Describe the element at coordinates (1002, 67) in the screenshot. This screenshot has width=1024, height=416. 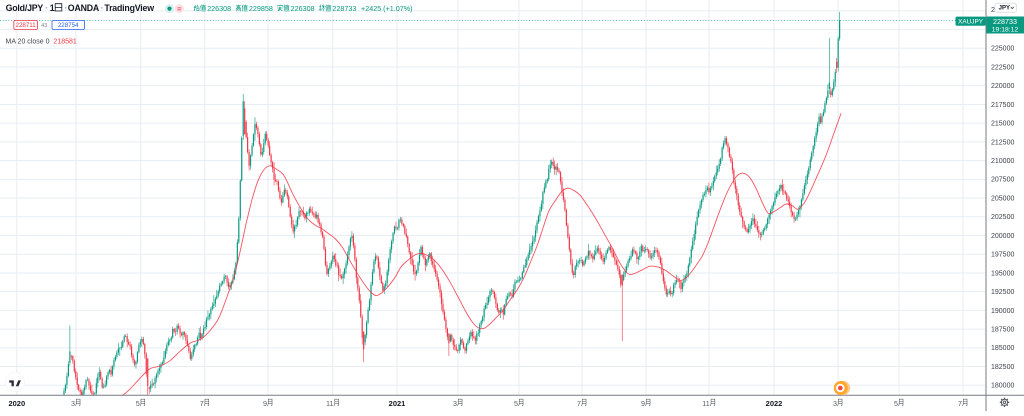
I see `svg-text: 222500` at that location.